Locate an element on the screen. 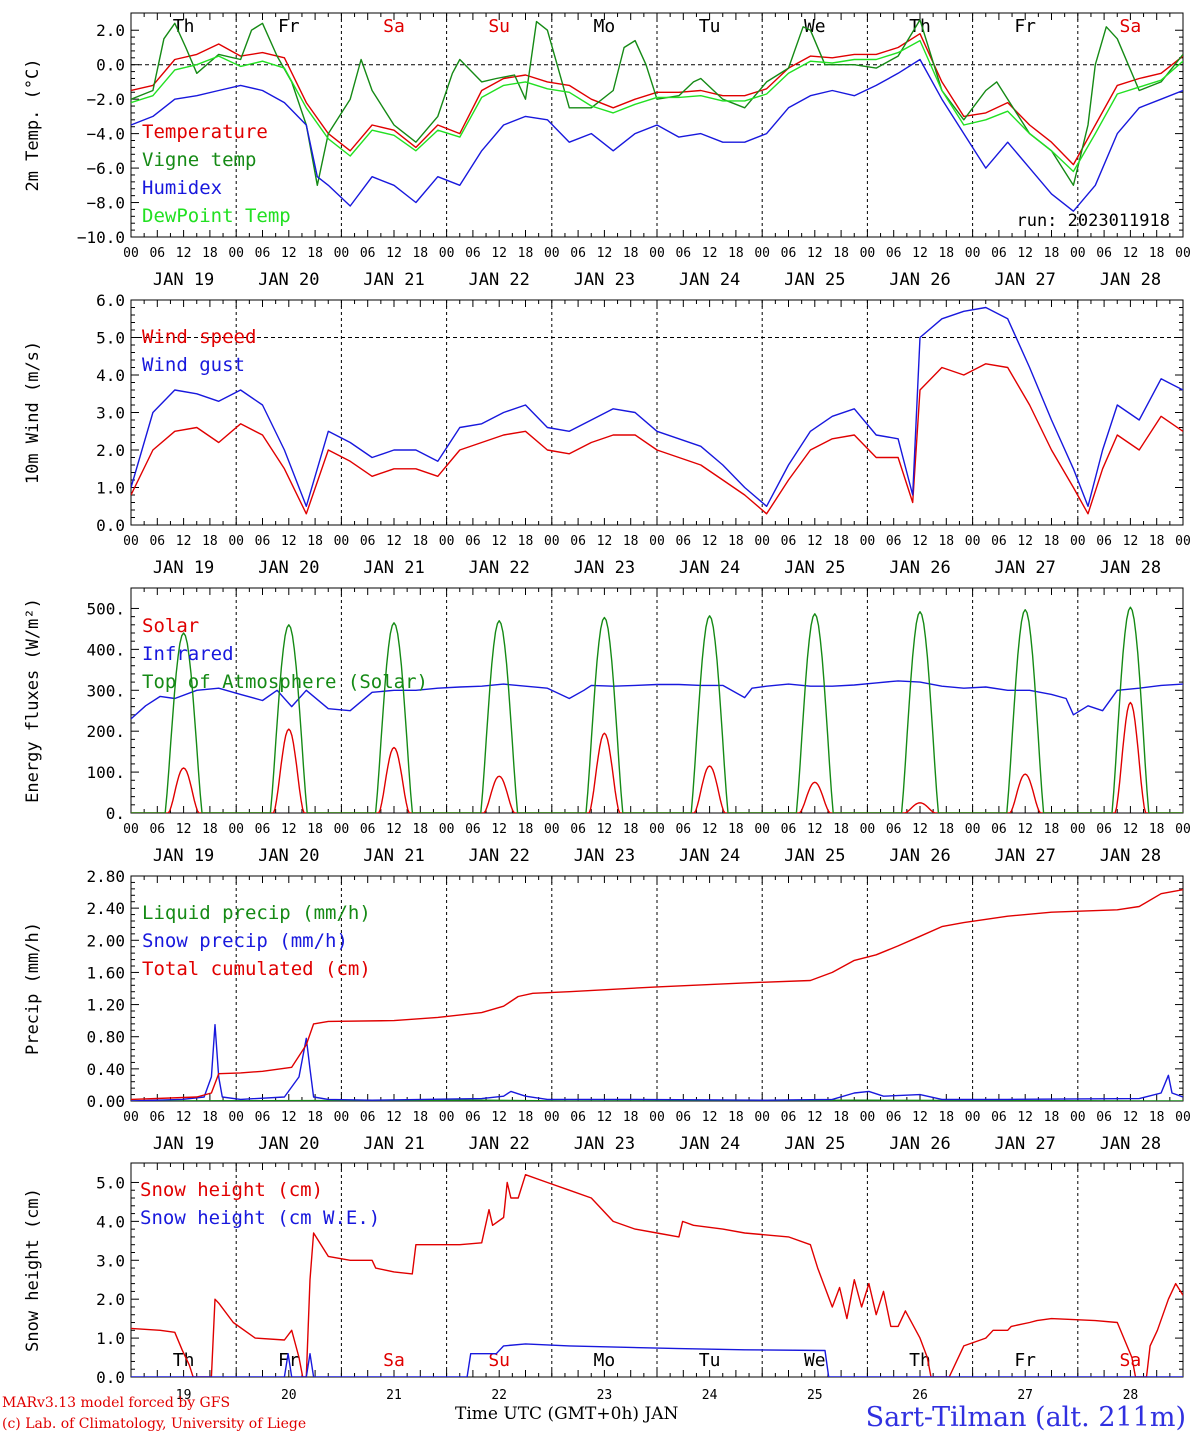  y-tick-label: 4.0 is located at coordinates (110, 375).